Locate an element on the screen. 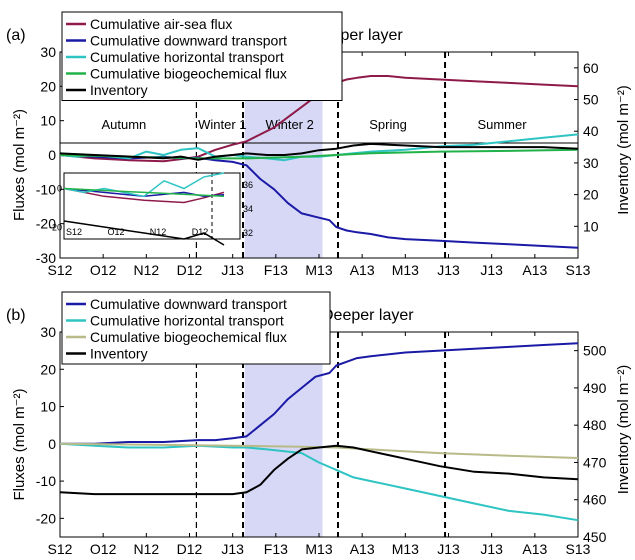 This screenshot has height=560, width=635. y2-tick-label: 20 is located at coordinates (591, 195).